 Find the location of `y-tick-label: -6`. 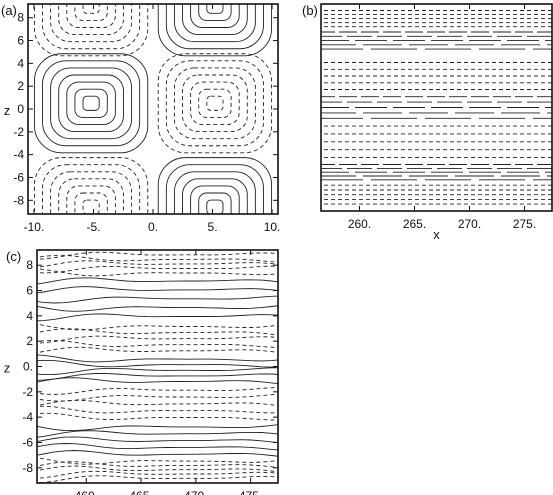

y-tick-label: -6 is located at coordinates (18, 177).